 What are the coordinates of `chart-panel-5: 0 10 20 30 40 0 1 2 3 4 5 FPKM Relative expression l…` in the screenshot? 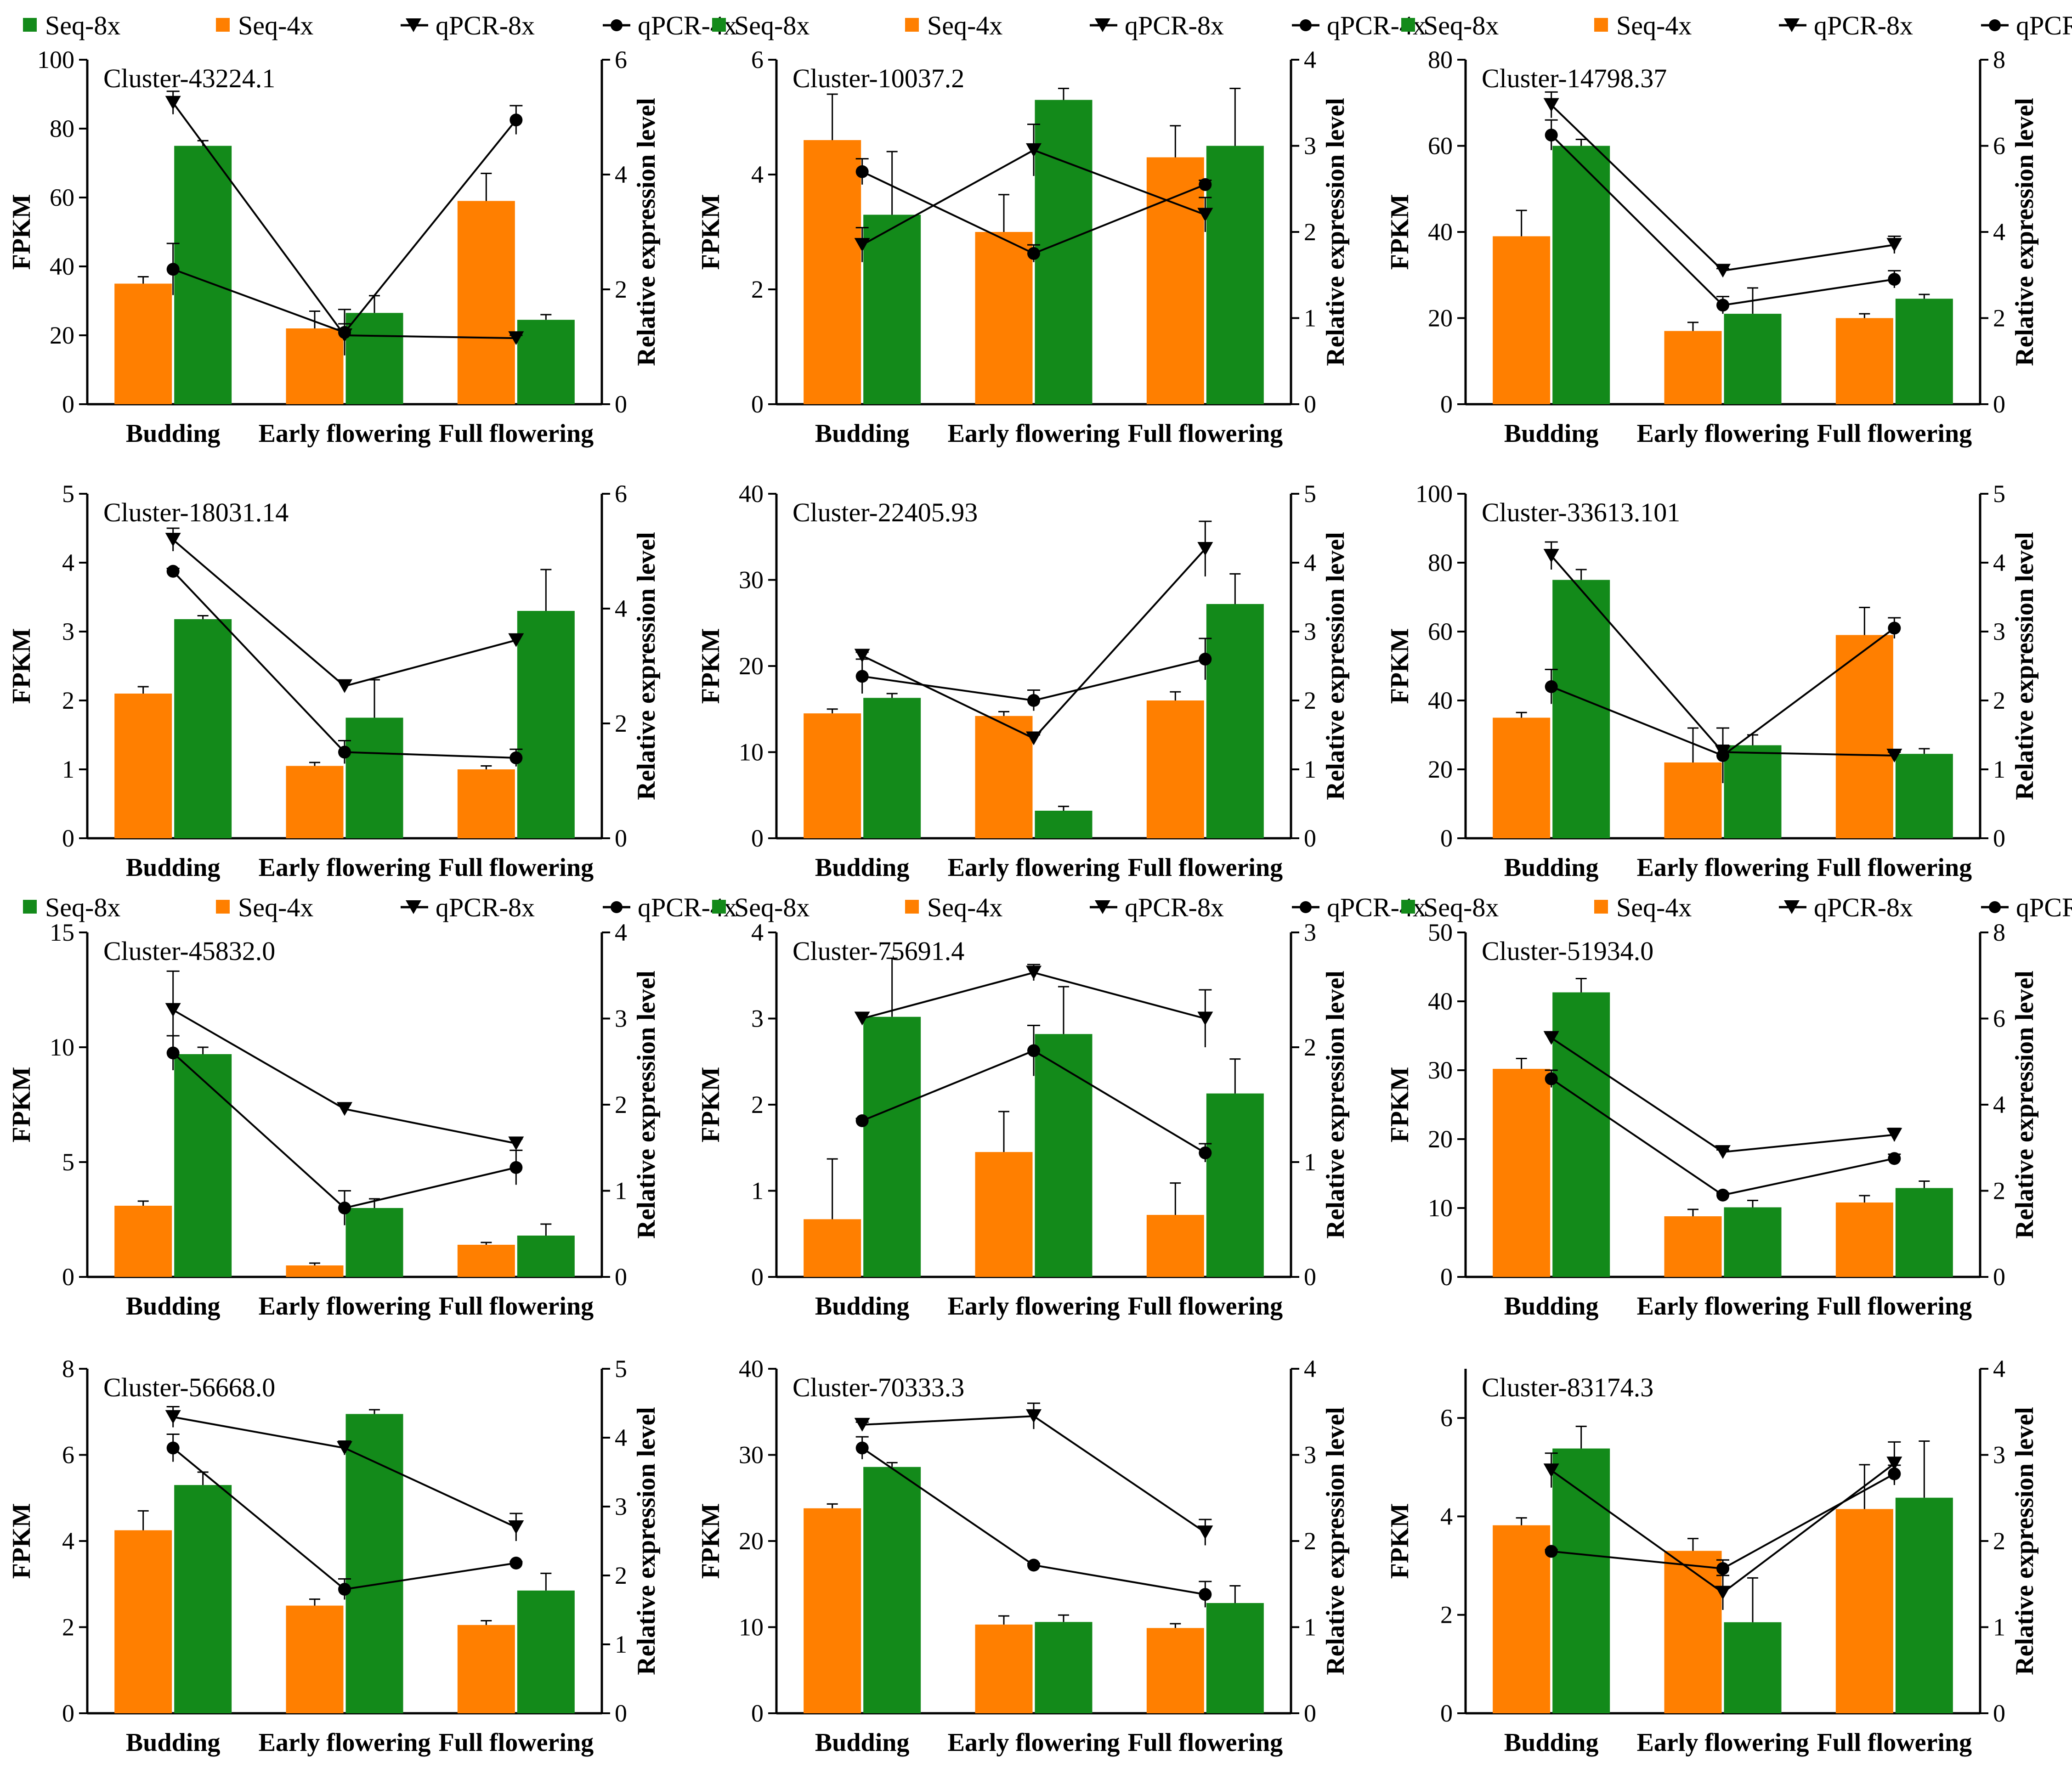 It's located at (1023, 681).